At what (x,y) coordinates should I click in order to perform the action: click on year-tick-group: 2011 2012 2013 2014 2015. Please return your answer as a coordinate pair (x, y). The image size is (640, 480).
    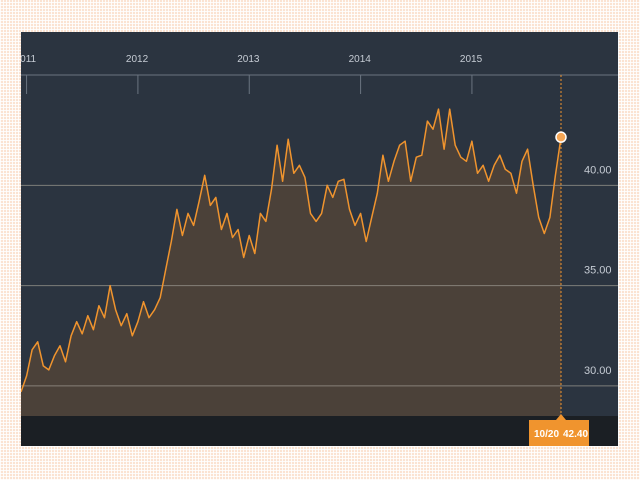
    Looking at the image, I should click on (252, 74).